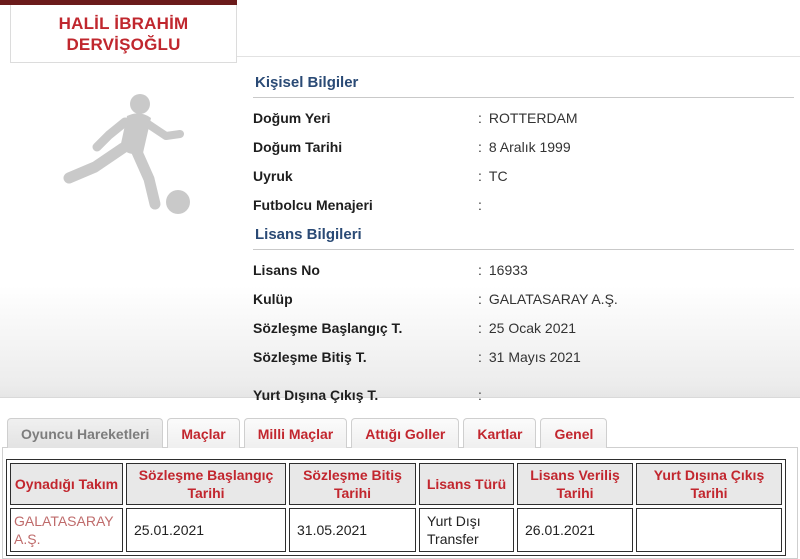 Image resolution: width=800 pixels, height=559 pixels. I want to click on info-row-birthdate: Doğum Tarihi : 8 Aralık 1999, so click(523, 146).